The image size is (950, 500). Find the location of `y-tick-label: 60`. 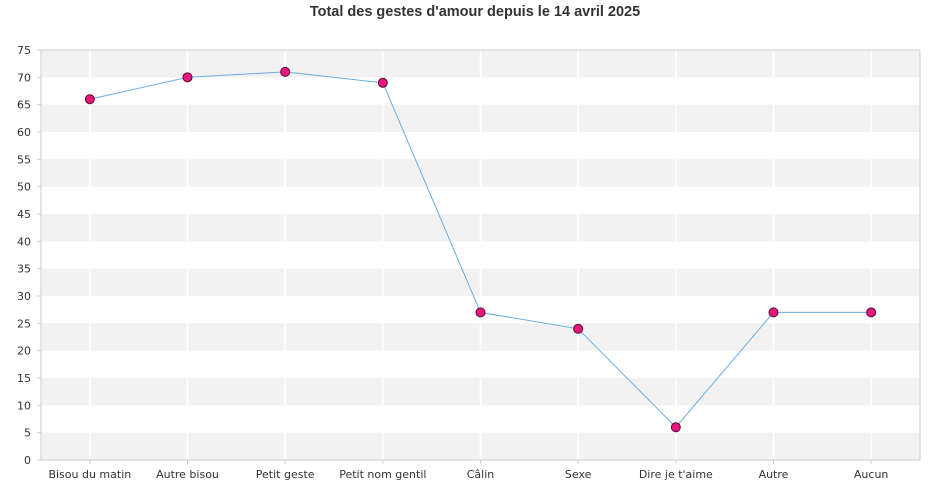

y-tick-label: 60 is located at coordinates (24, 132).